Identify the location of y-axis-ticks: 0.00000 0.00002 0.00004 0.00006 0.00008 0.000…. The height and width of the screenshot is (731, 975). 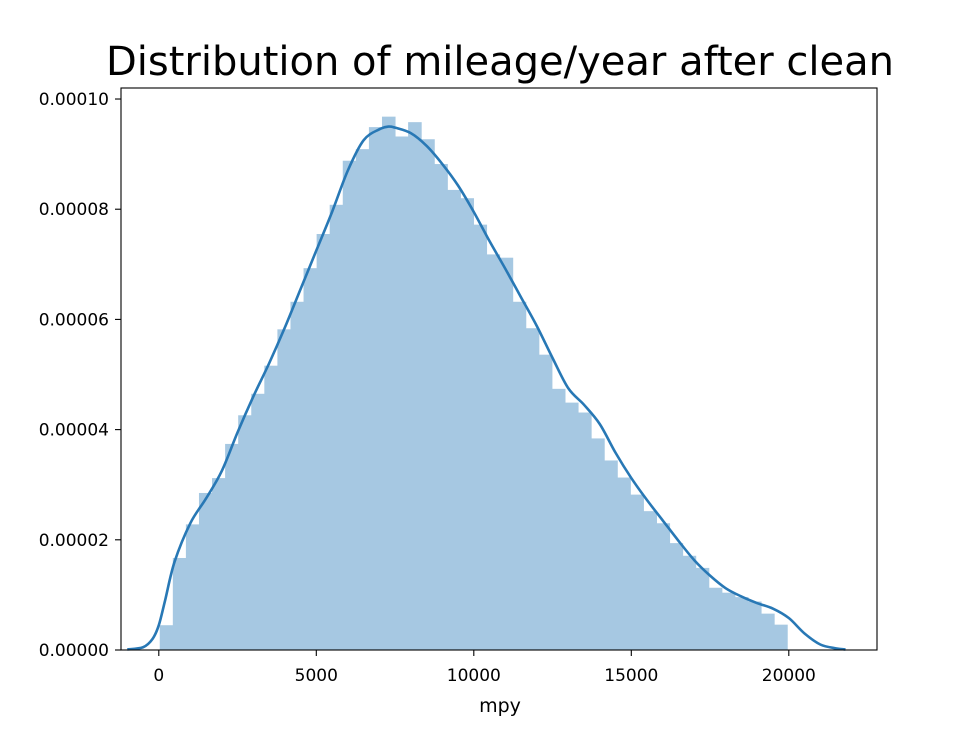
(80, 375).